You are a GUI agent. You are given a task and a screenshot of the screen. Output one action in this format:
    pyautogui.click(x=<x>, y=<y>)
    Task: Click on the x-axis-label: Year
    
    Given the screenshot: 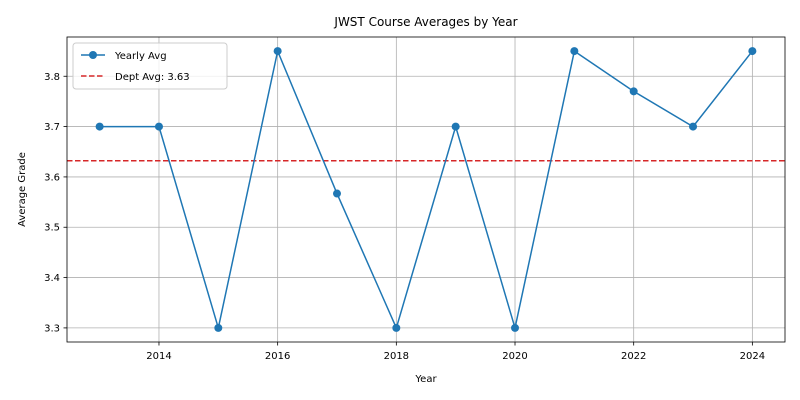 What is the action you would take?
    pyautogui.click(x=425, y=379)
    